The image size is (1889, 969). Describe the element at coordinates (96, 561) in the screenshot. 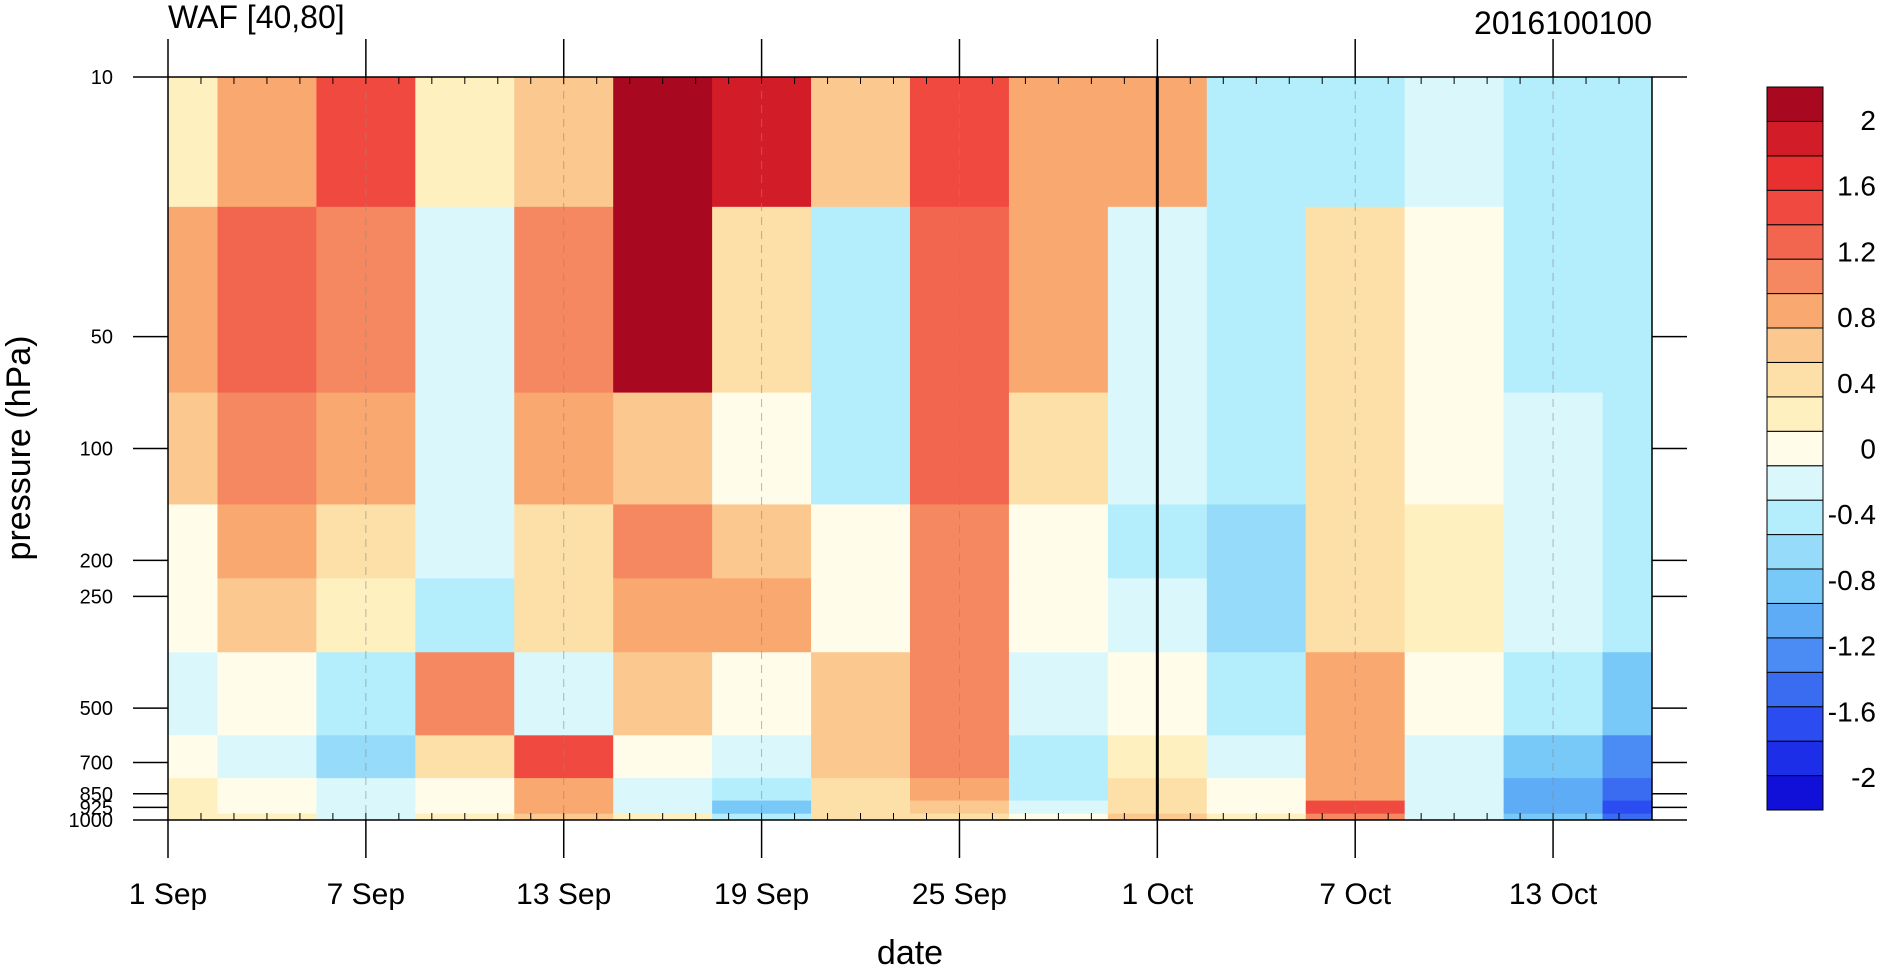

I see `y-tick-label: 200` at that location.